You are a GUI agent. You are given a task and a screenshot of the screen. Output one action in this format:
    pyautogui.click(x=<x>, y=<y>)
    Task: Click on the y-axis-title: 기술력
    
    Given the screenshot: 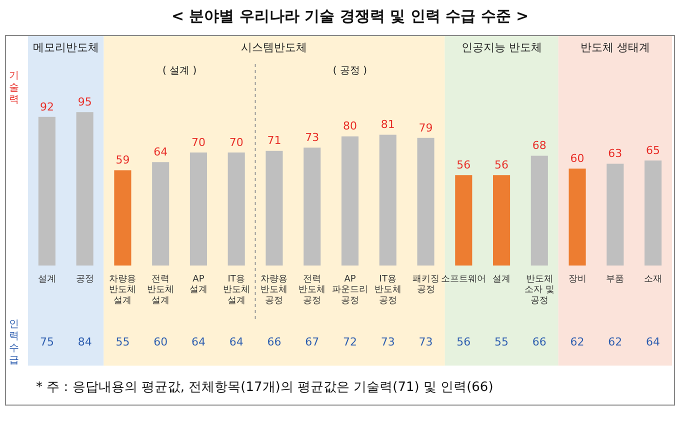 What is the action you would take?
    pyautogui.click(x=14, y=88)
    